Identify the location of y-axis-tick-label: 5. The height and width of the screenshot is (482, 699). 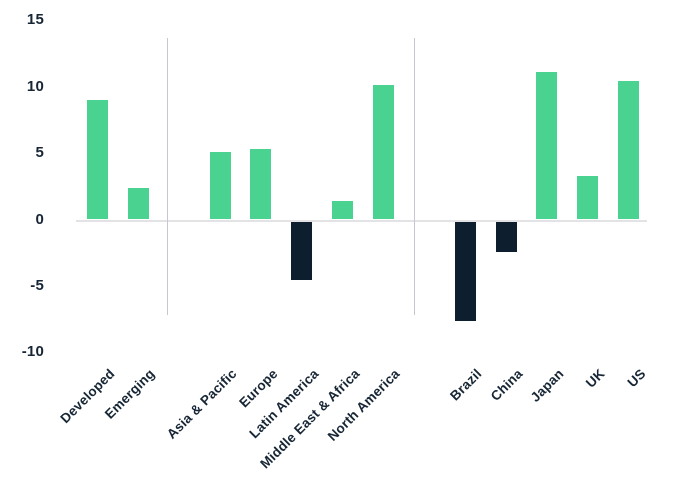
(39, 153).